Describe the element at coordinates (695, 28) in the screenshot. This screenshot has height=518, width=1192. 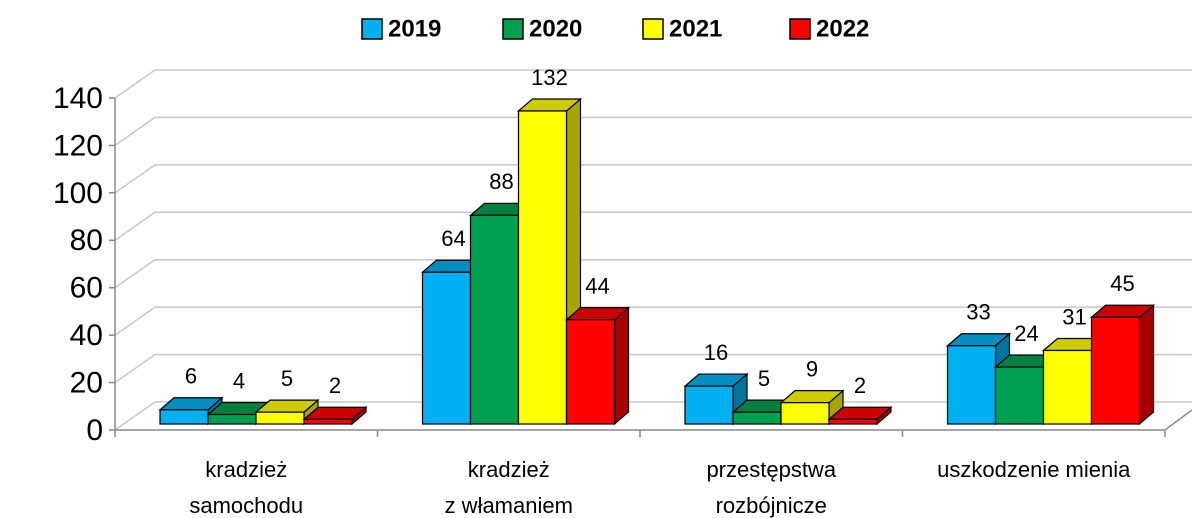
I see `legend-label: 2021` at that location.